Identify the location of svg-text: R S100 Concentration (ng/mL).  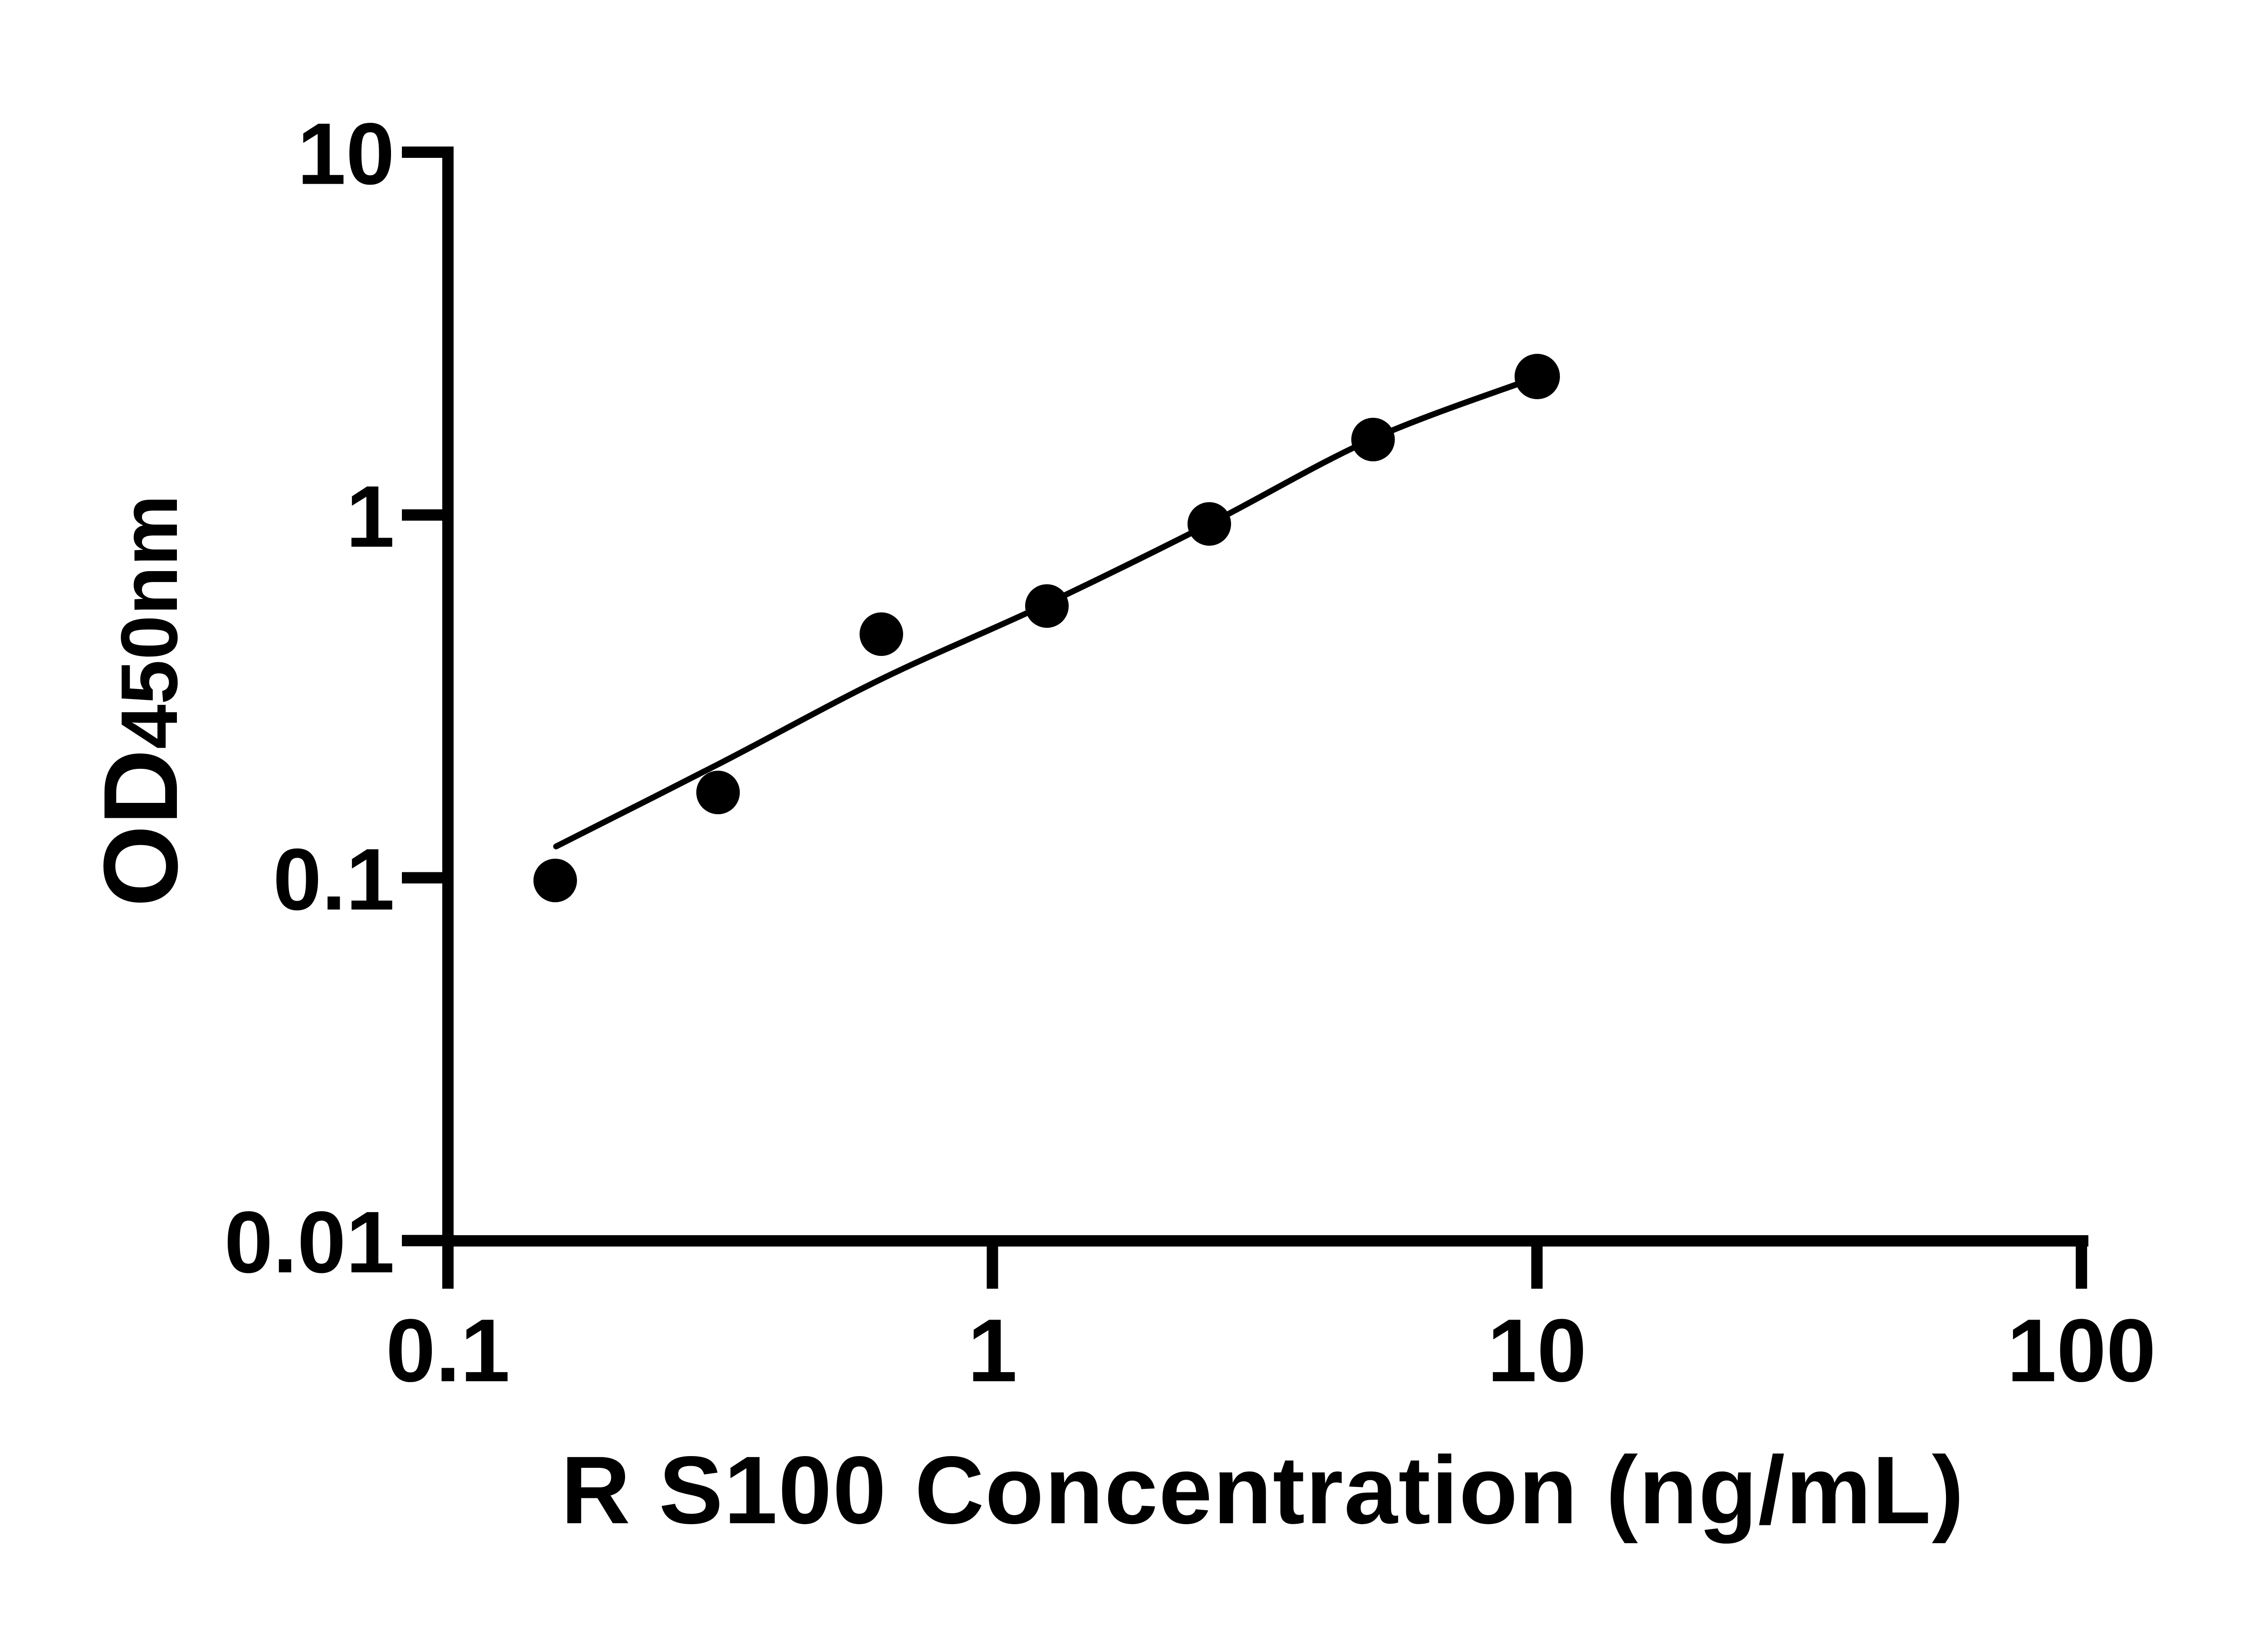
(1263, 1490).